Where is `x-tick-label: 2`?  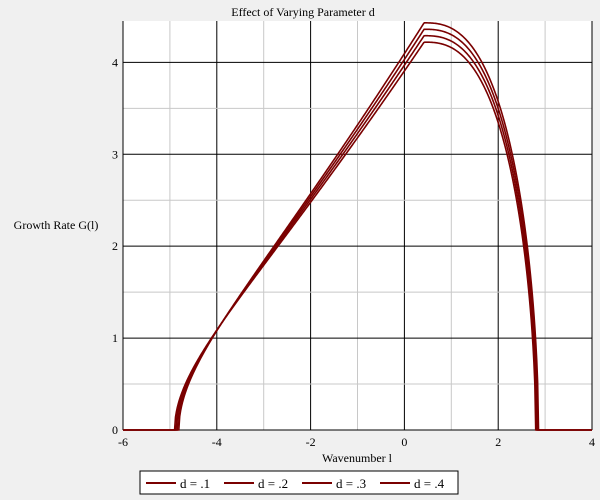 x-tick-label: 2 is located at coordinates (498, 442).